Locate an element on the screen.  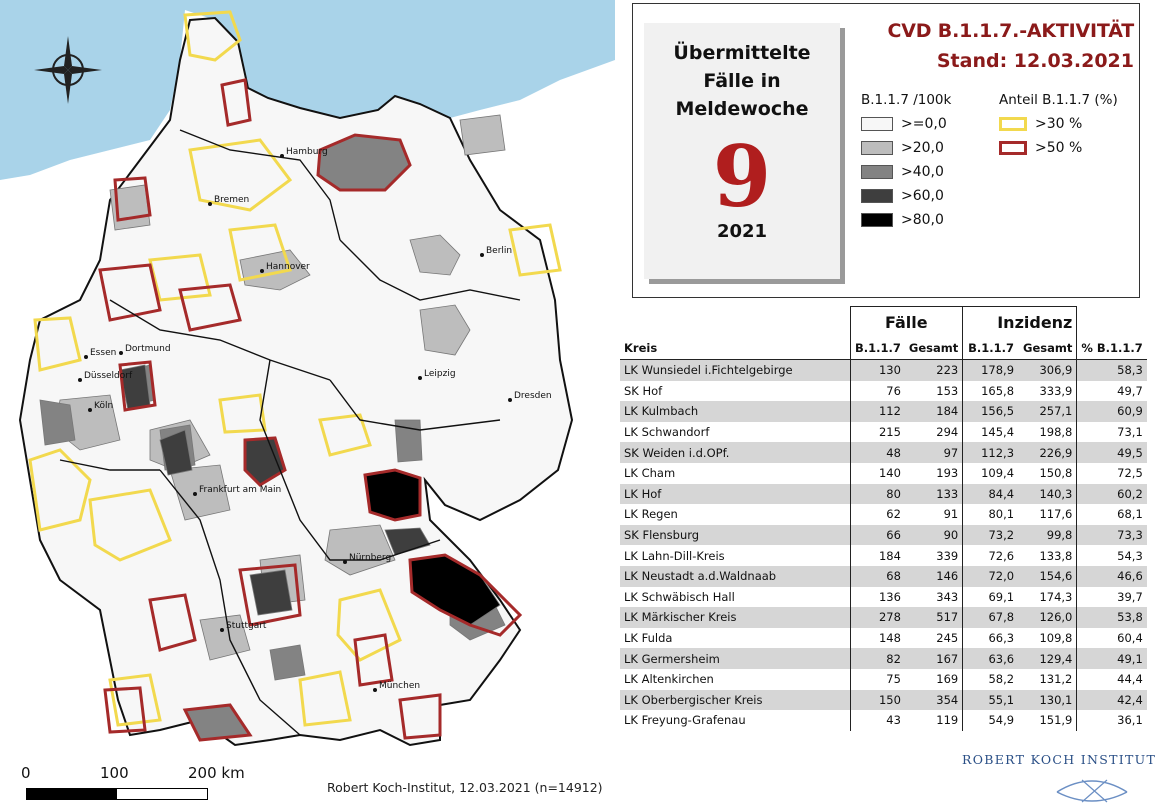
scale-segment-black is located at coordinates (72, 794).